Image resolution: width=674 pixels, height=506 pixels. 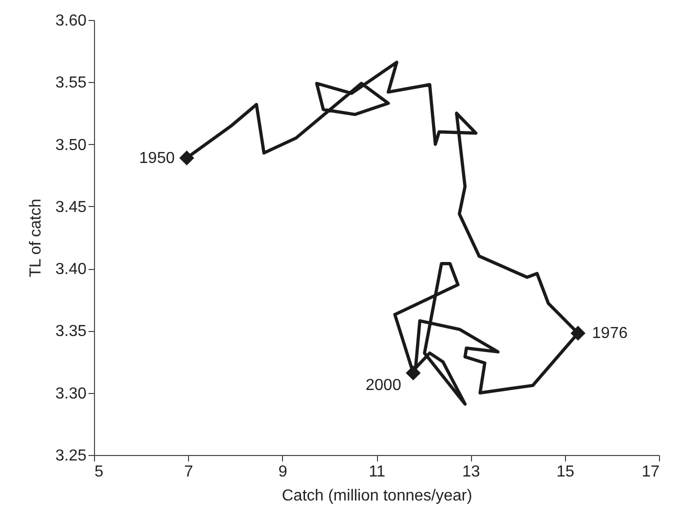 I want to click on y-tick-label: 3.45, so click(x=71, y=207).